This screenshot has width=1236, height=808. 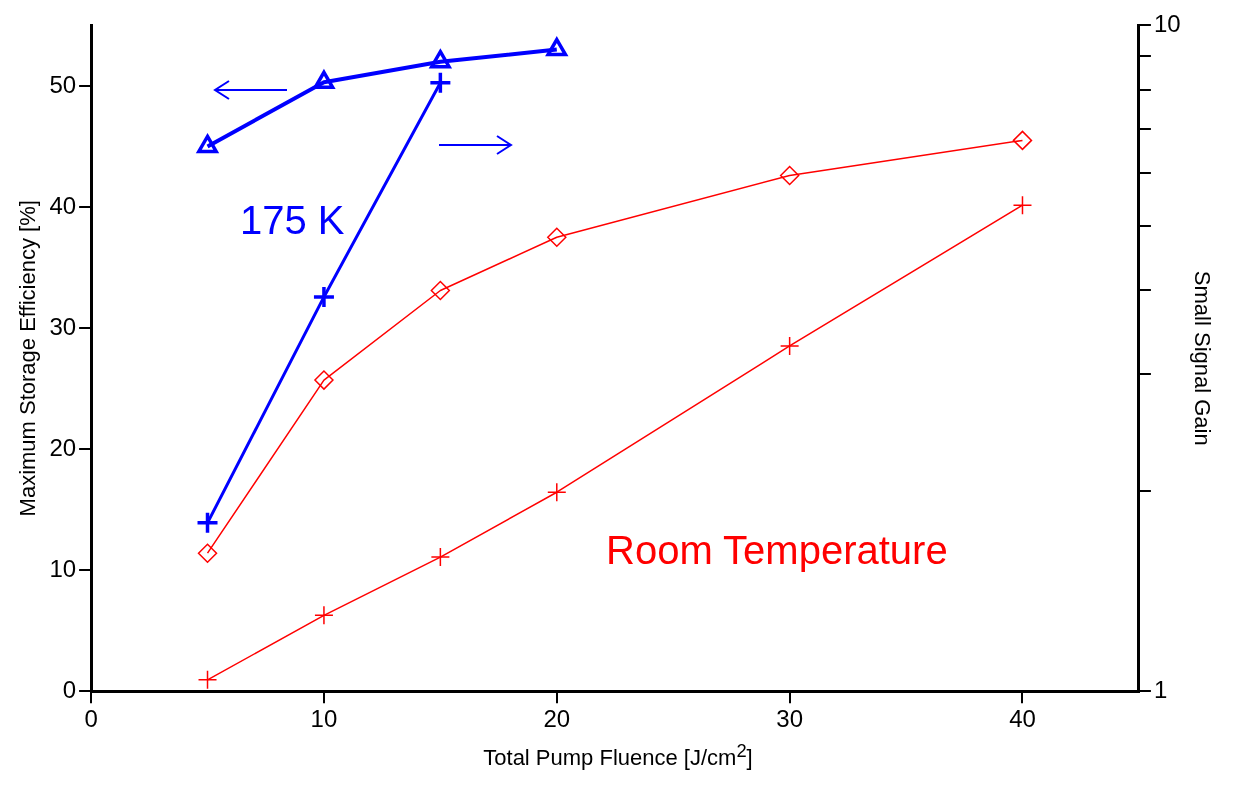 What do you see at coordinates (69, 689) in the screenshot?
I see `y-tick-label: 0` at bounding box center [69, 689].